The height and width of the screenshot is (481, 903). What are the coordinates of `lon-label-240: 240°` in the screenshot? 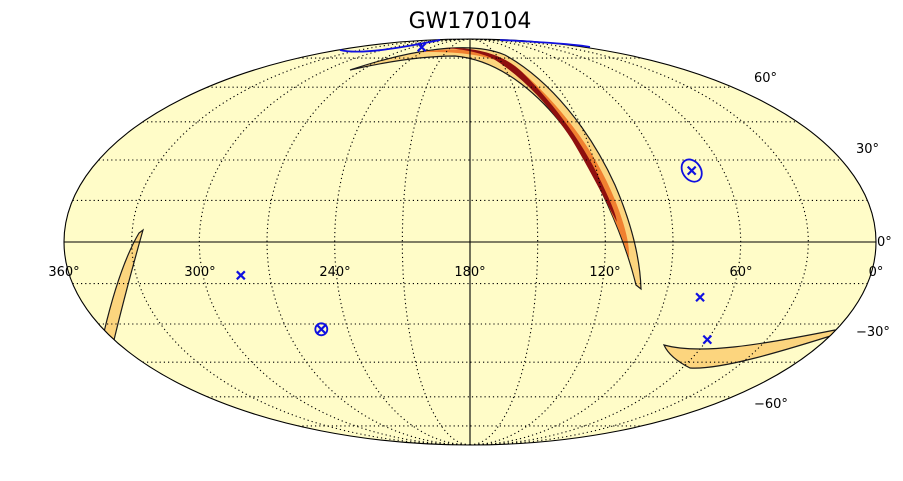 It's located at (334, 272).